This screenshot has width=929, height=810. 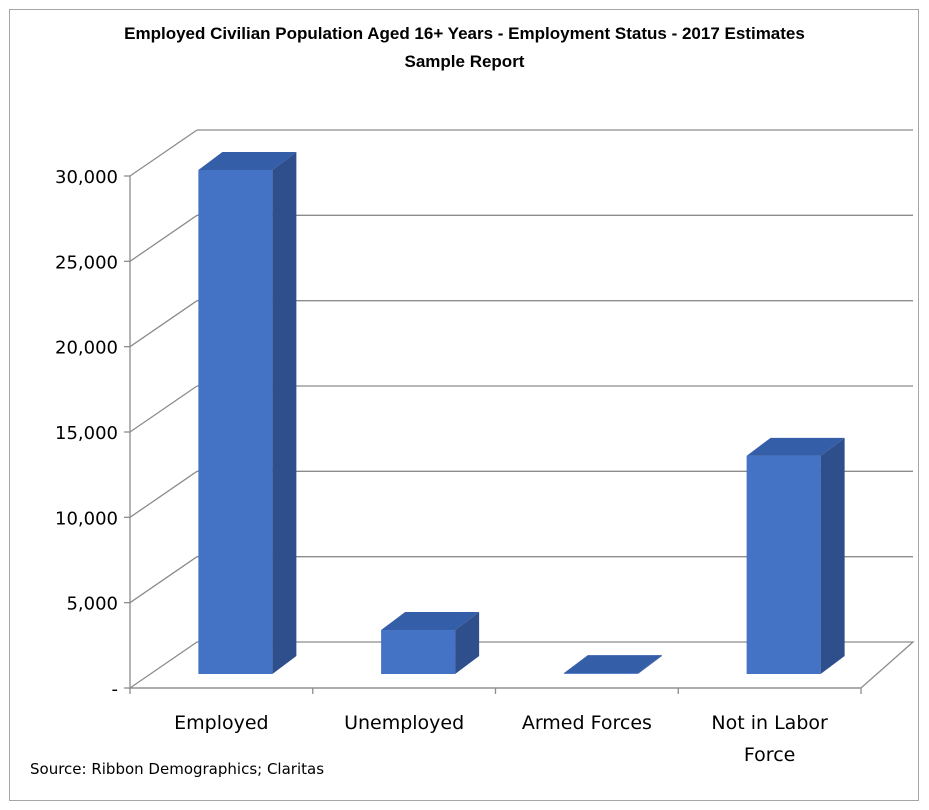 What do you see at coordinates (769, 755) in the screenshot?
I see `x-category-label: Force` at bounding box center [769, 755].